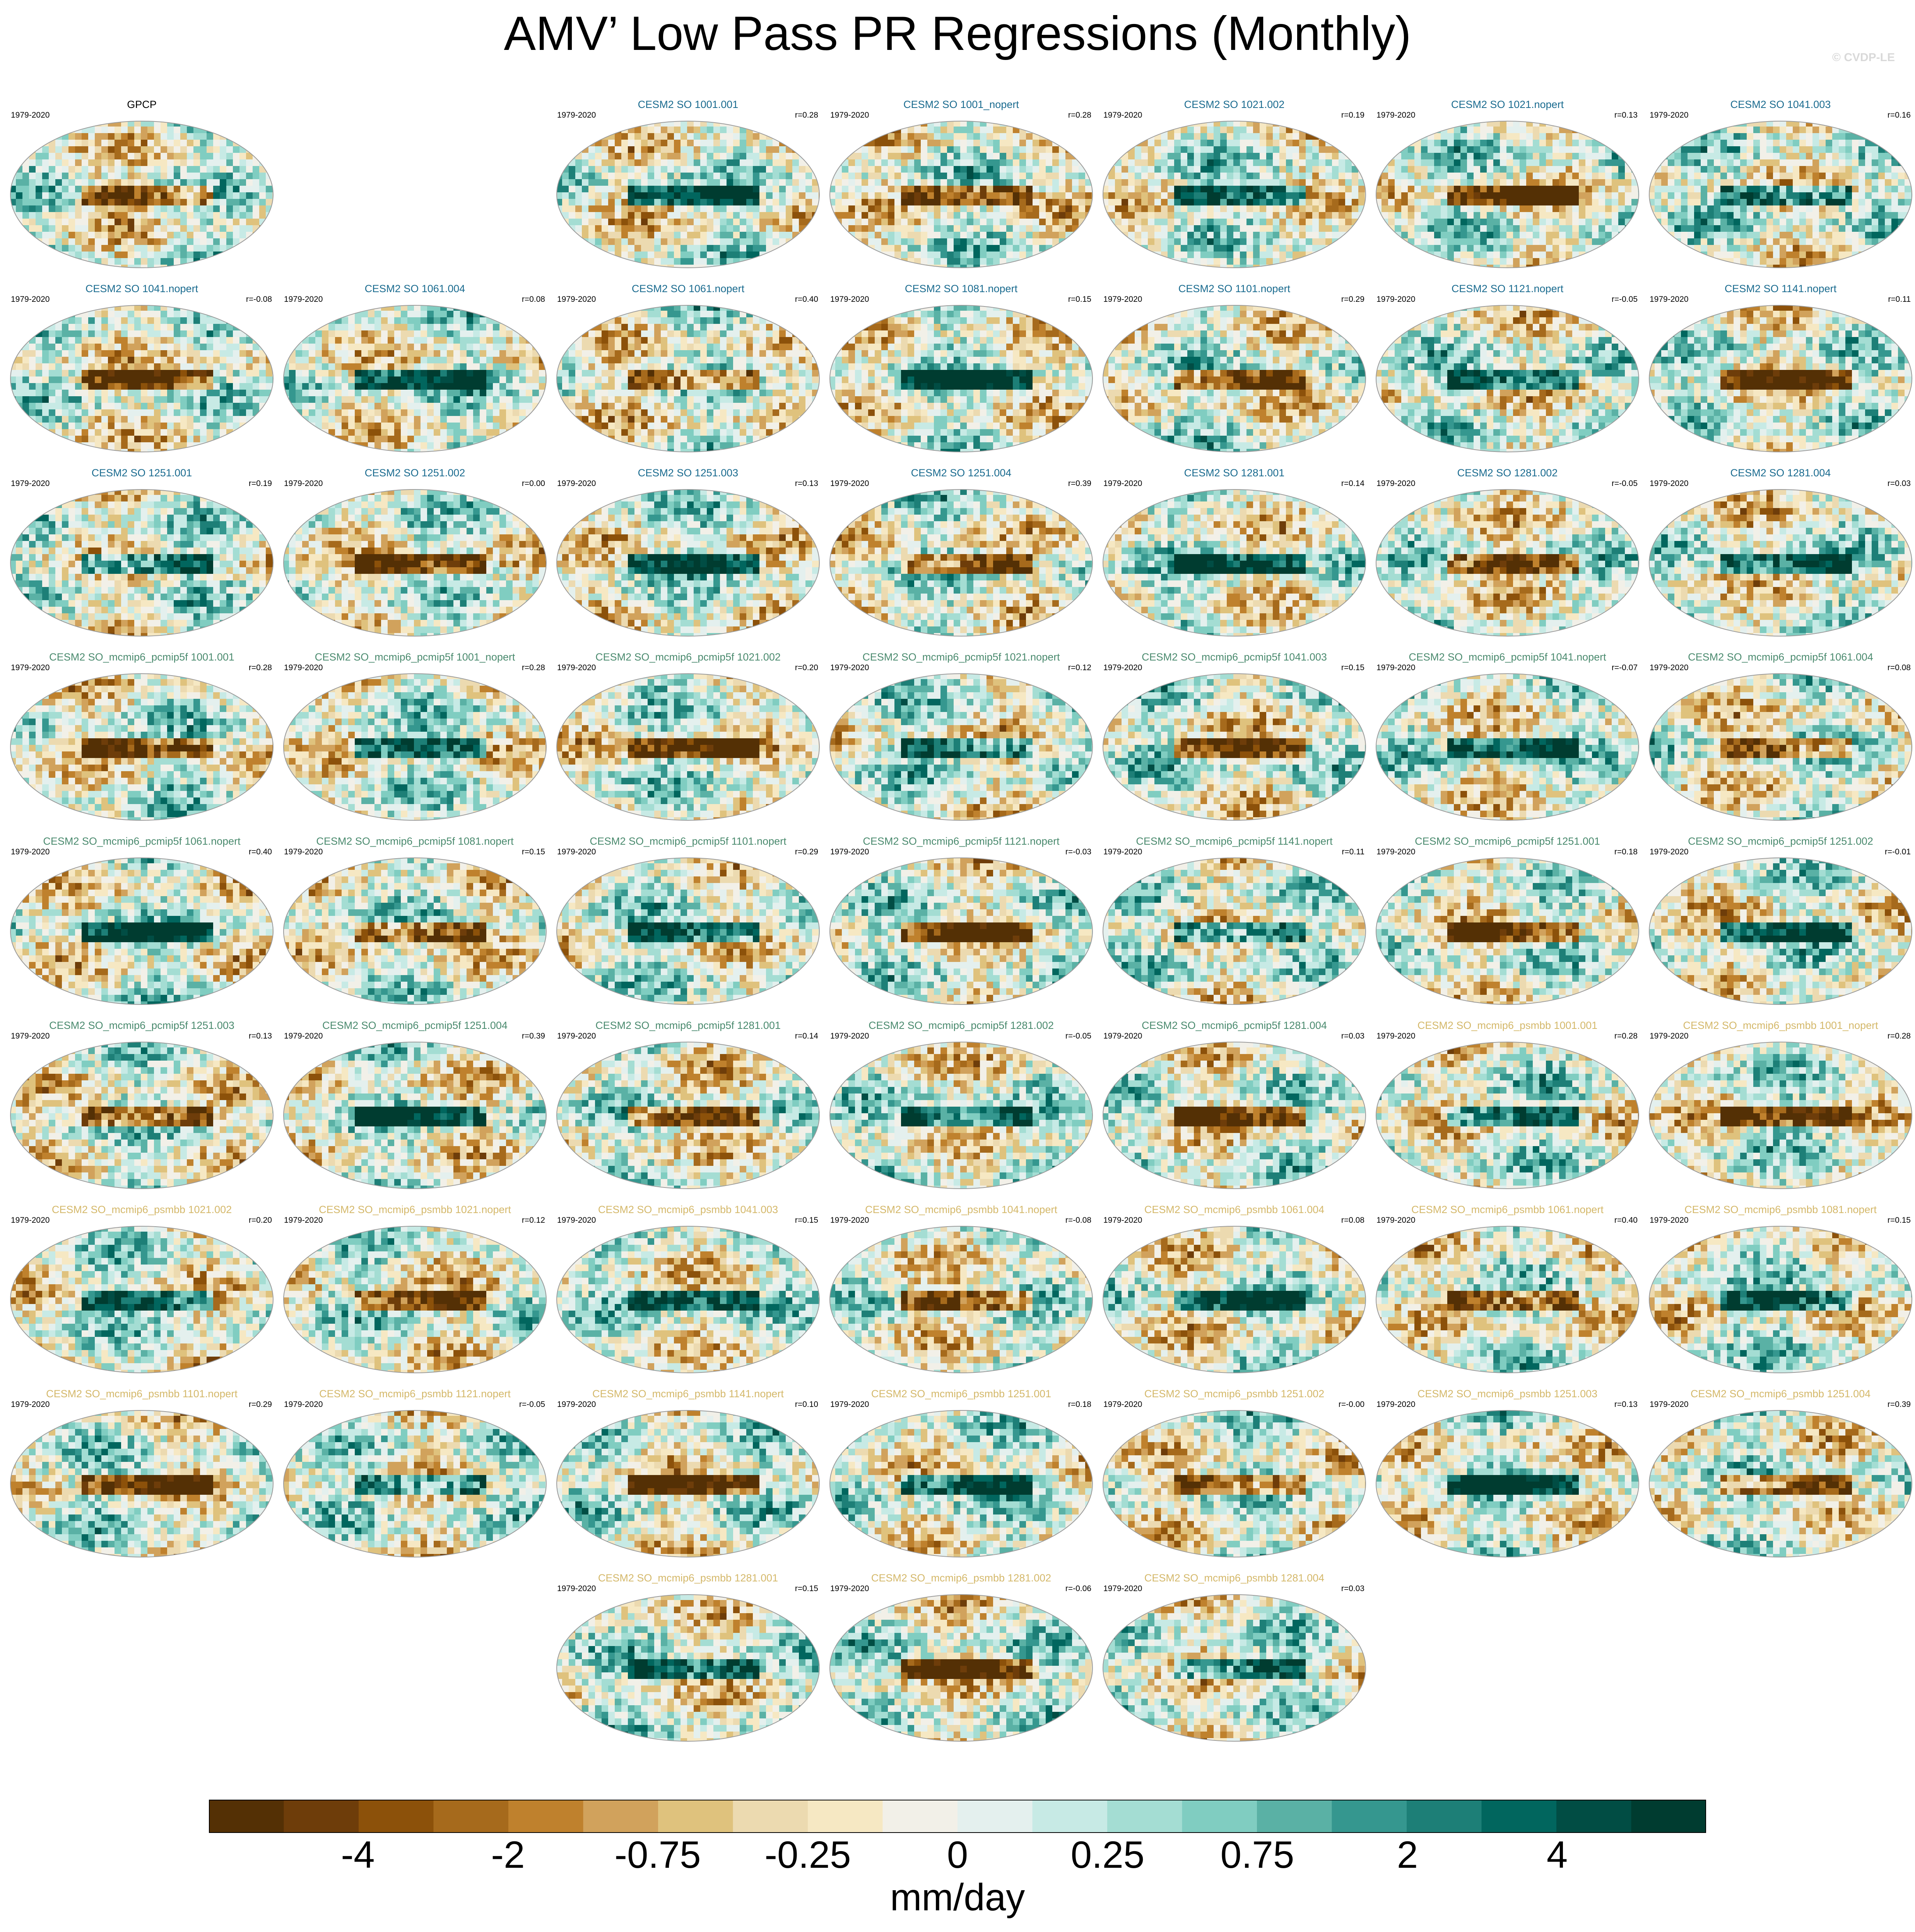 Image resolution: width=1915 pixels, height=1932 pixels. Describe the element at coordinates (957, 1854) in the screenshot. I see `colorbar-tick-label: 0` at that location.